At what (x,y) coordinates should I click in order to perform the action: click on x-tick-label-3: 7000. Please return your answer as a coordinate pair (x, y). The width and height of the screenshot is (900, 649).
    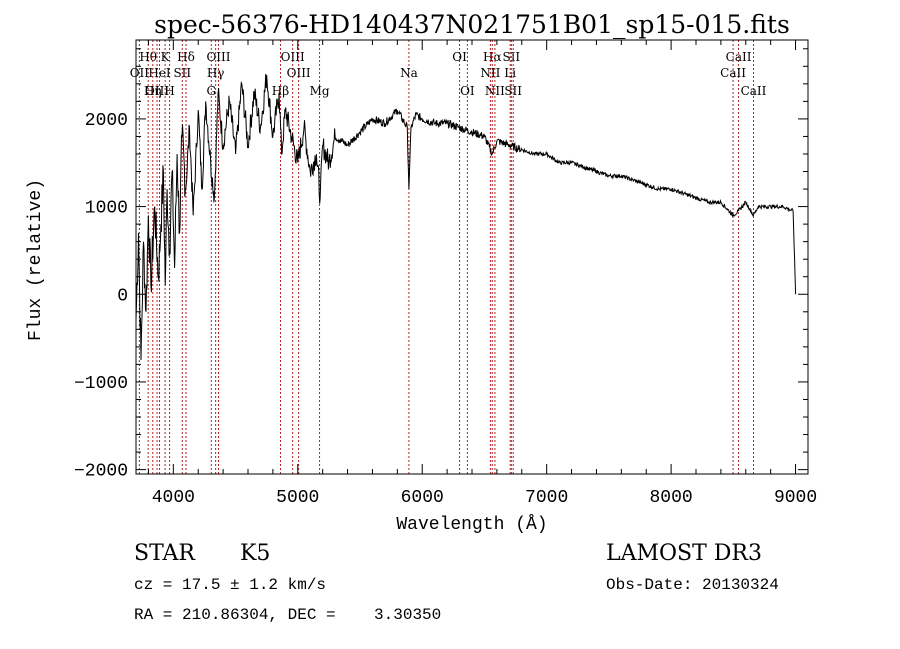
    Looking at the image, I should click on (546, 498).